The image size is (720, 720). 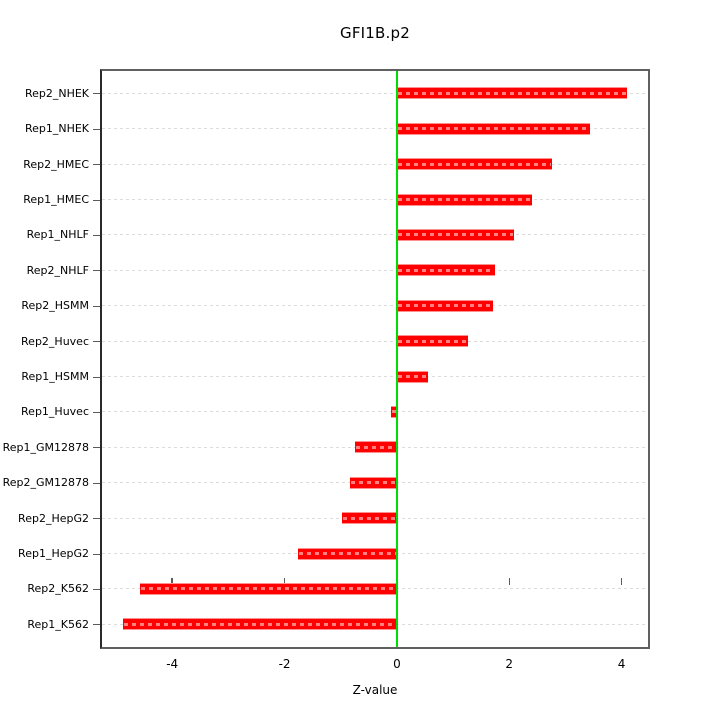 I want to click on category-label: Rep2_Huvec, so click(x=55, y=341).